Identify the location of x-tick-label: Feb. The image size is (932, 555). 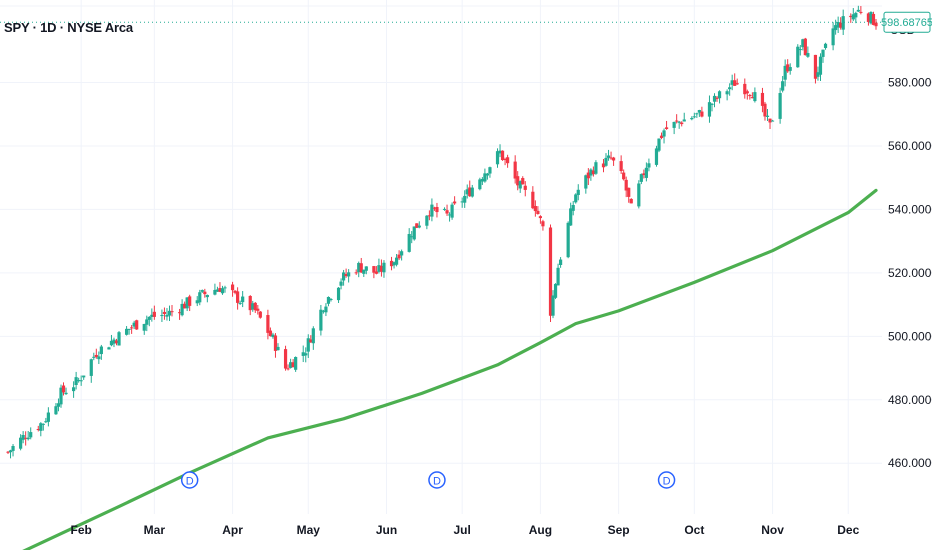
(81, 530).